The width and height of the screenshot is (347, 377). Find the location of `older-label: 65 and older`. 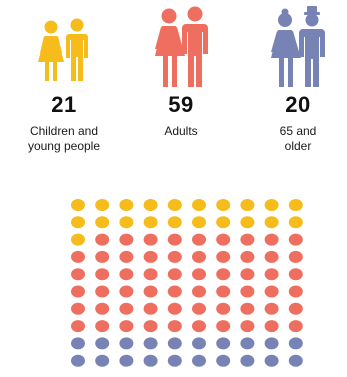

older-label: 65 and older is located at coordinates (298, 138).